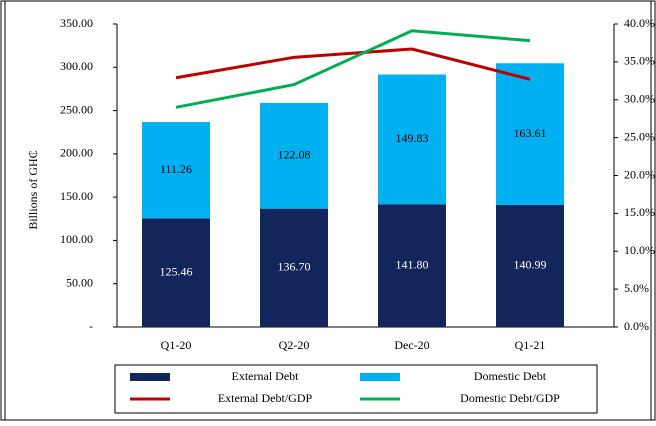 The height and width of the screenshot is (426, 656). Describe the element at coordinates (266, 376) in the screenshot. I see `legend-label: External Debt` at that location.